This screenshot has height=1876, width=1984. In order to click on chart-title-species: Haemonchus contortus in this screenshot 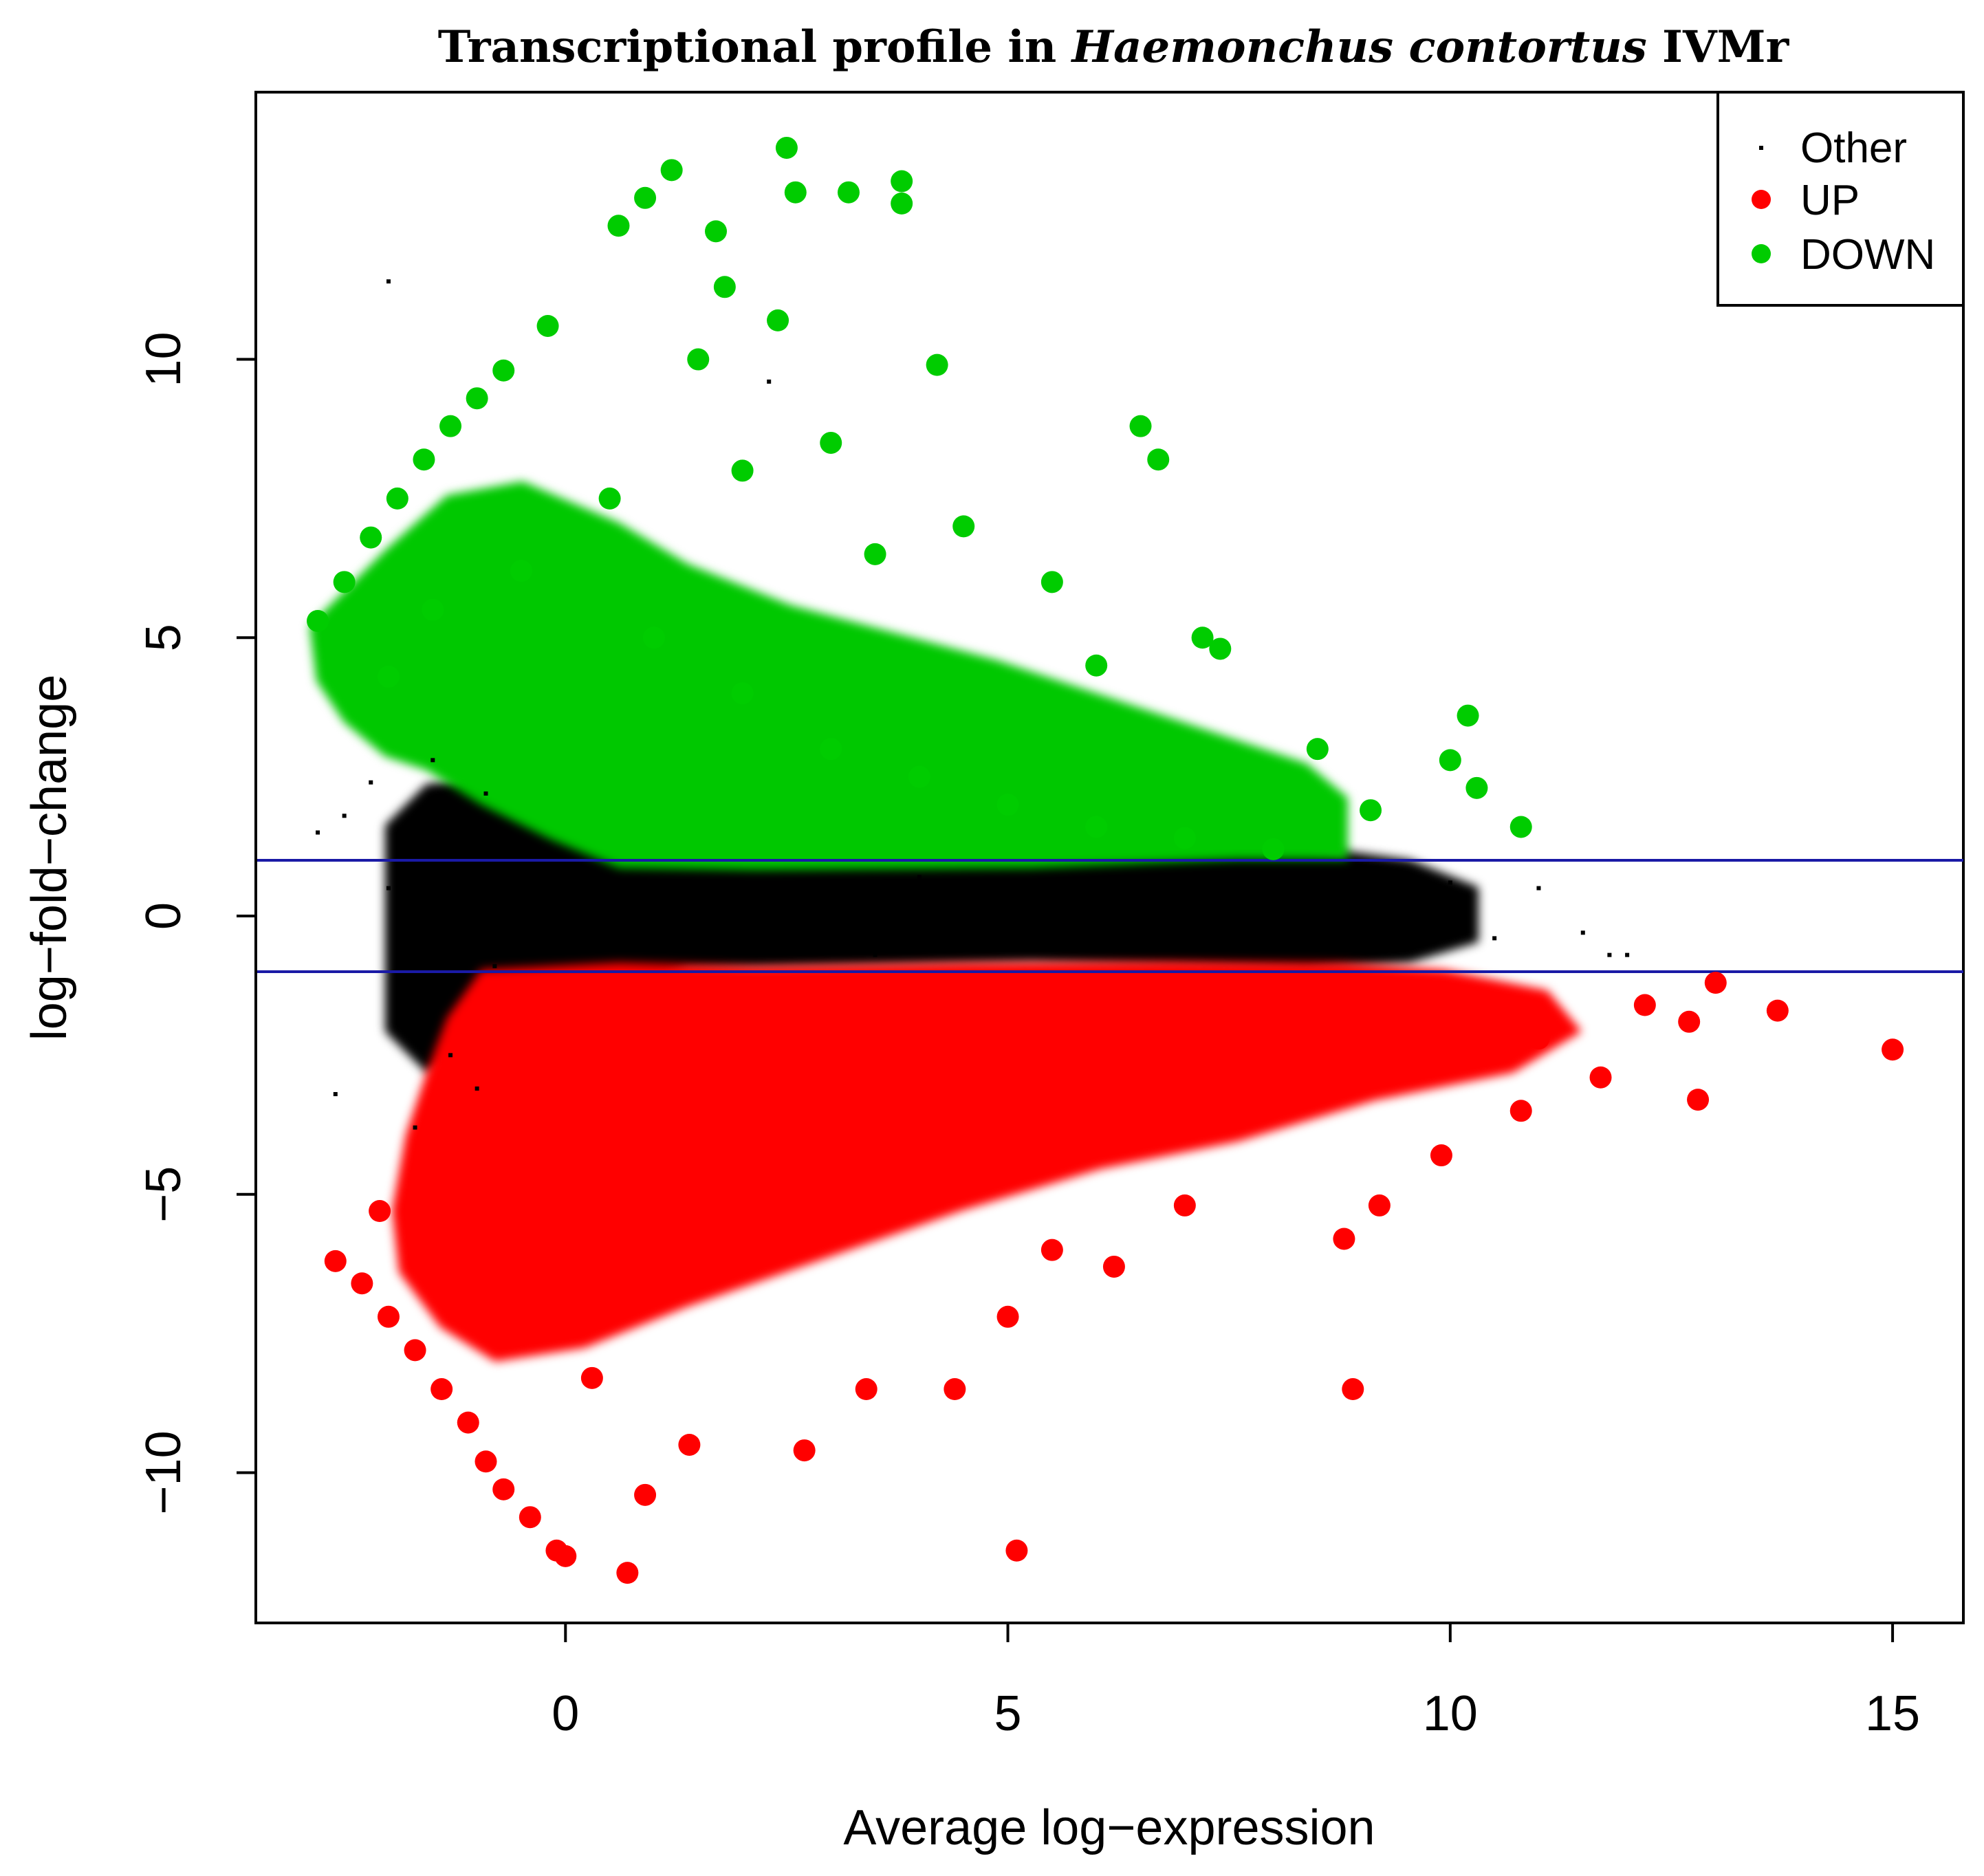, I will do `click(1359, 47)`.